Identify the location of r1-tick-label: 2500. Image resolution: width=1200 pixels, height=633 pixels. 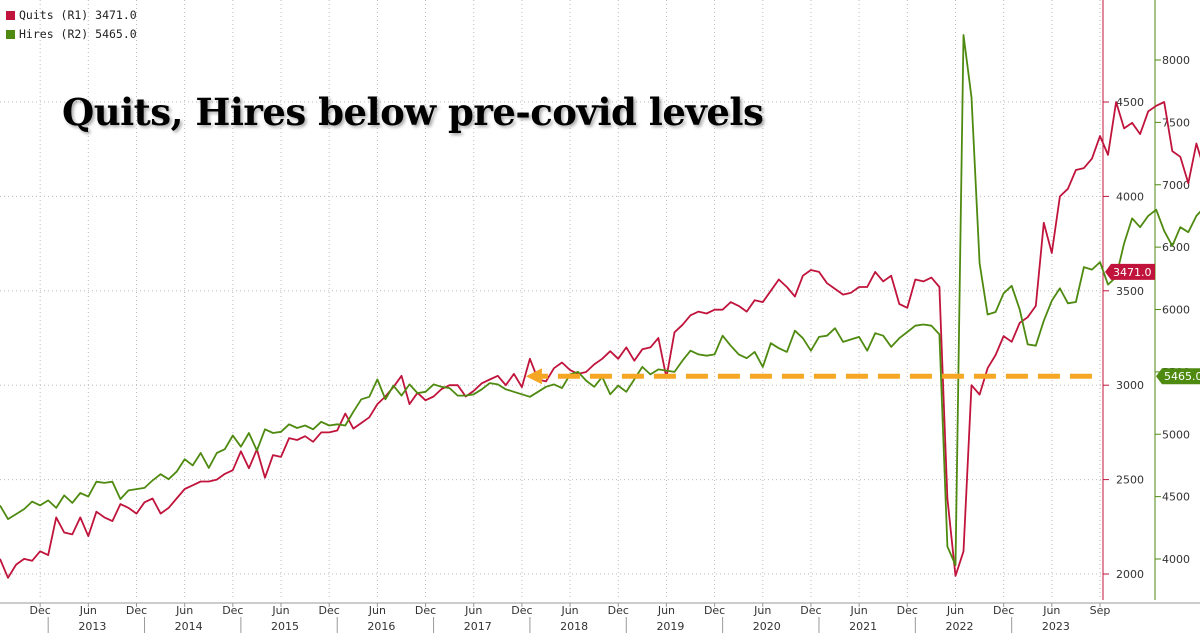
(1130, 480).